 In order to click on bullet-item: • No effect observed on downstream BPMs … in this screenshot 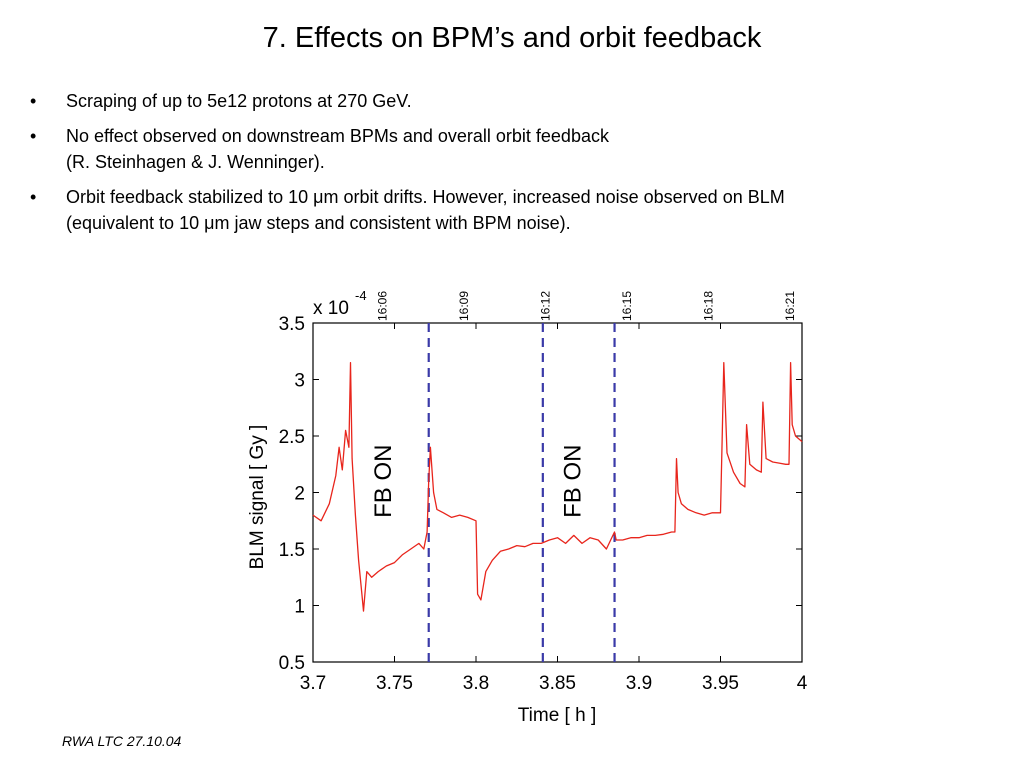, I will do `click(515, 149)`.